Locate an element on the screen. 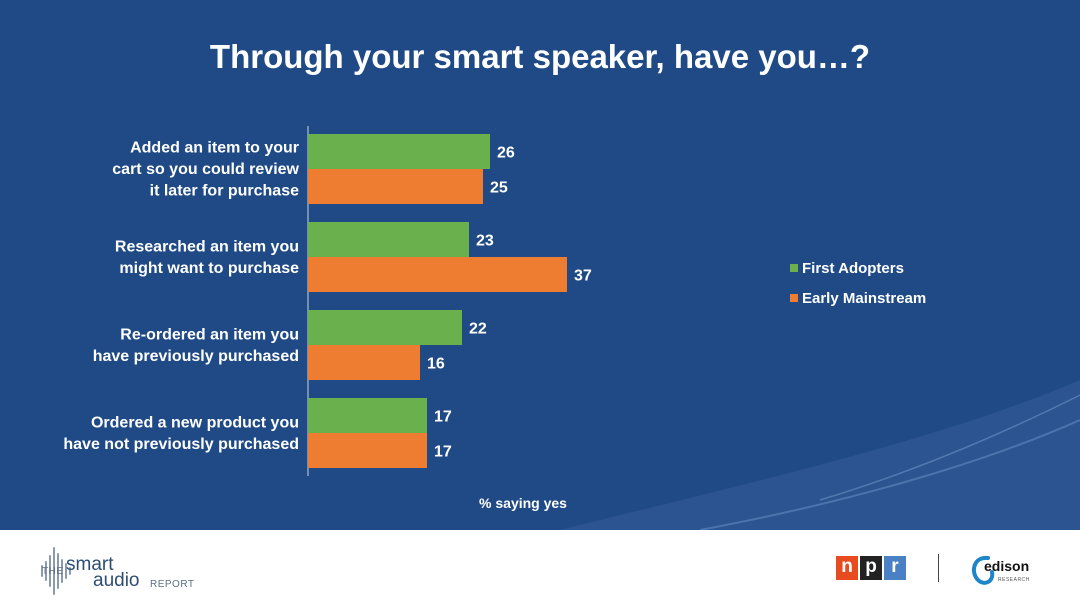  category-label-0-line-2: it later for purchase is located at coordinates (224, 191).